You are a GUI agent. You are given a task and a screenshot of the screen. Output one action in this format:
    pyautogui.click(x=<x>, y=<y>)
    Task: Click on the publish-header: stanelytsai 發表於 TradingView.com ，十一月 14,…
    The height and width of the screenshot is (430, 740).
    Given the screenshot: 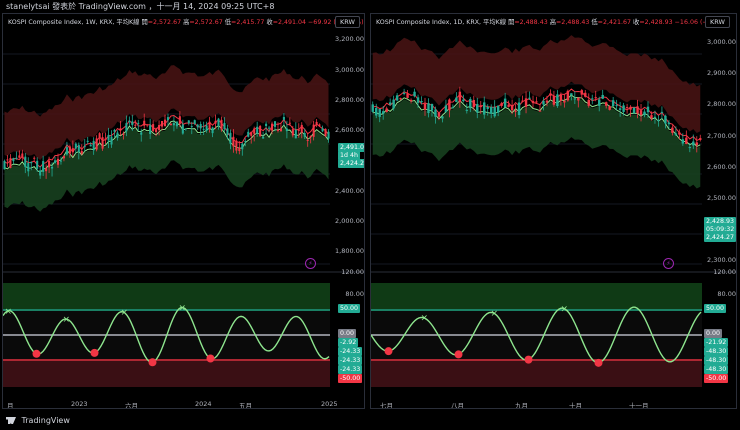 What is the action you would take?
    pyautogui.click(x=370, y=6)
    